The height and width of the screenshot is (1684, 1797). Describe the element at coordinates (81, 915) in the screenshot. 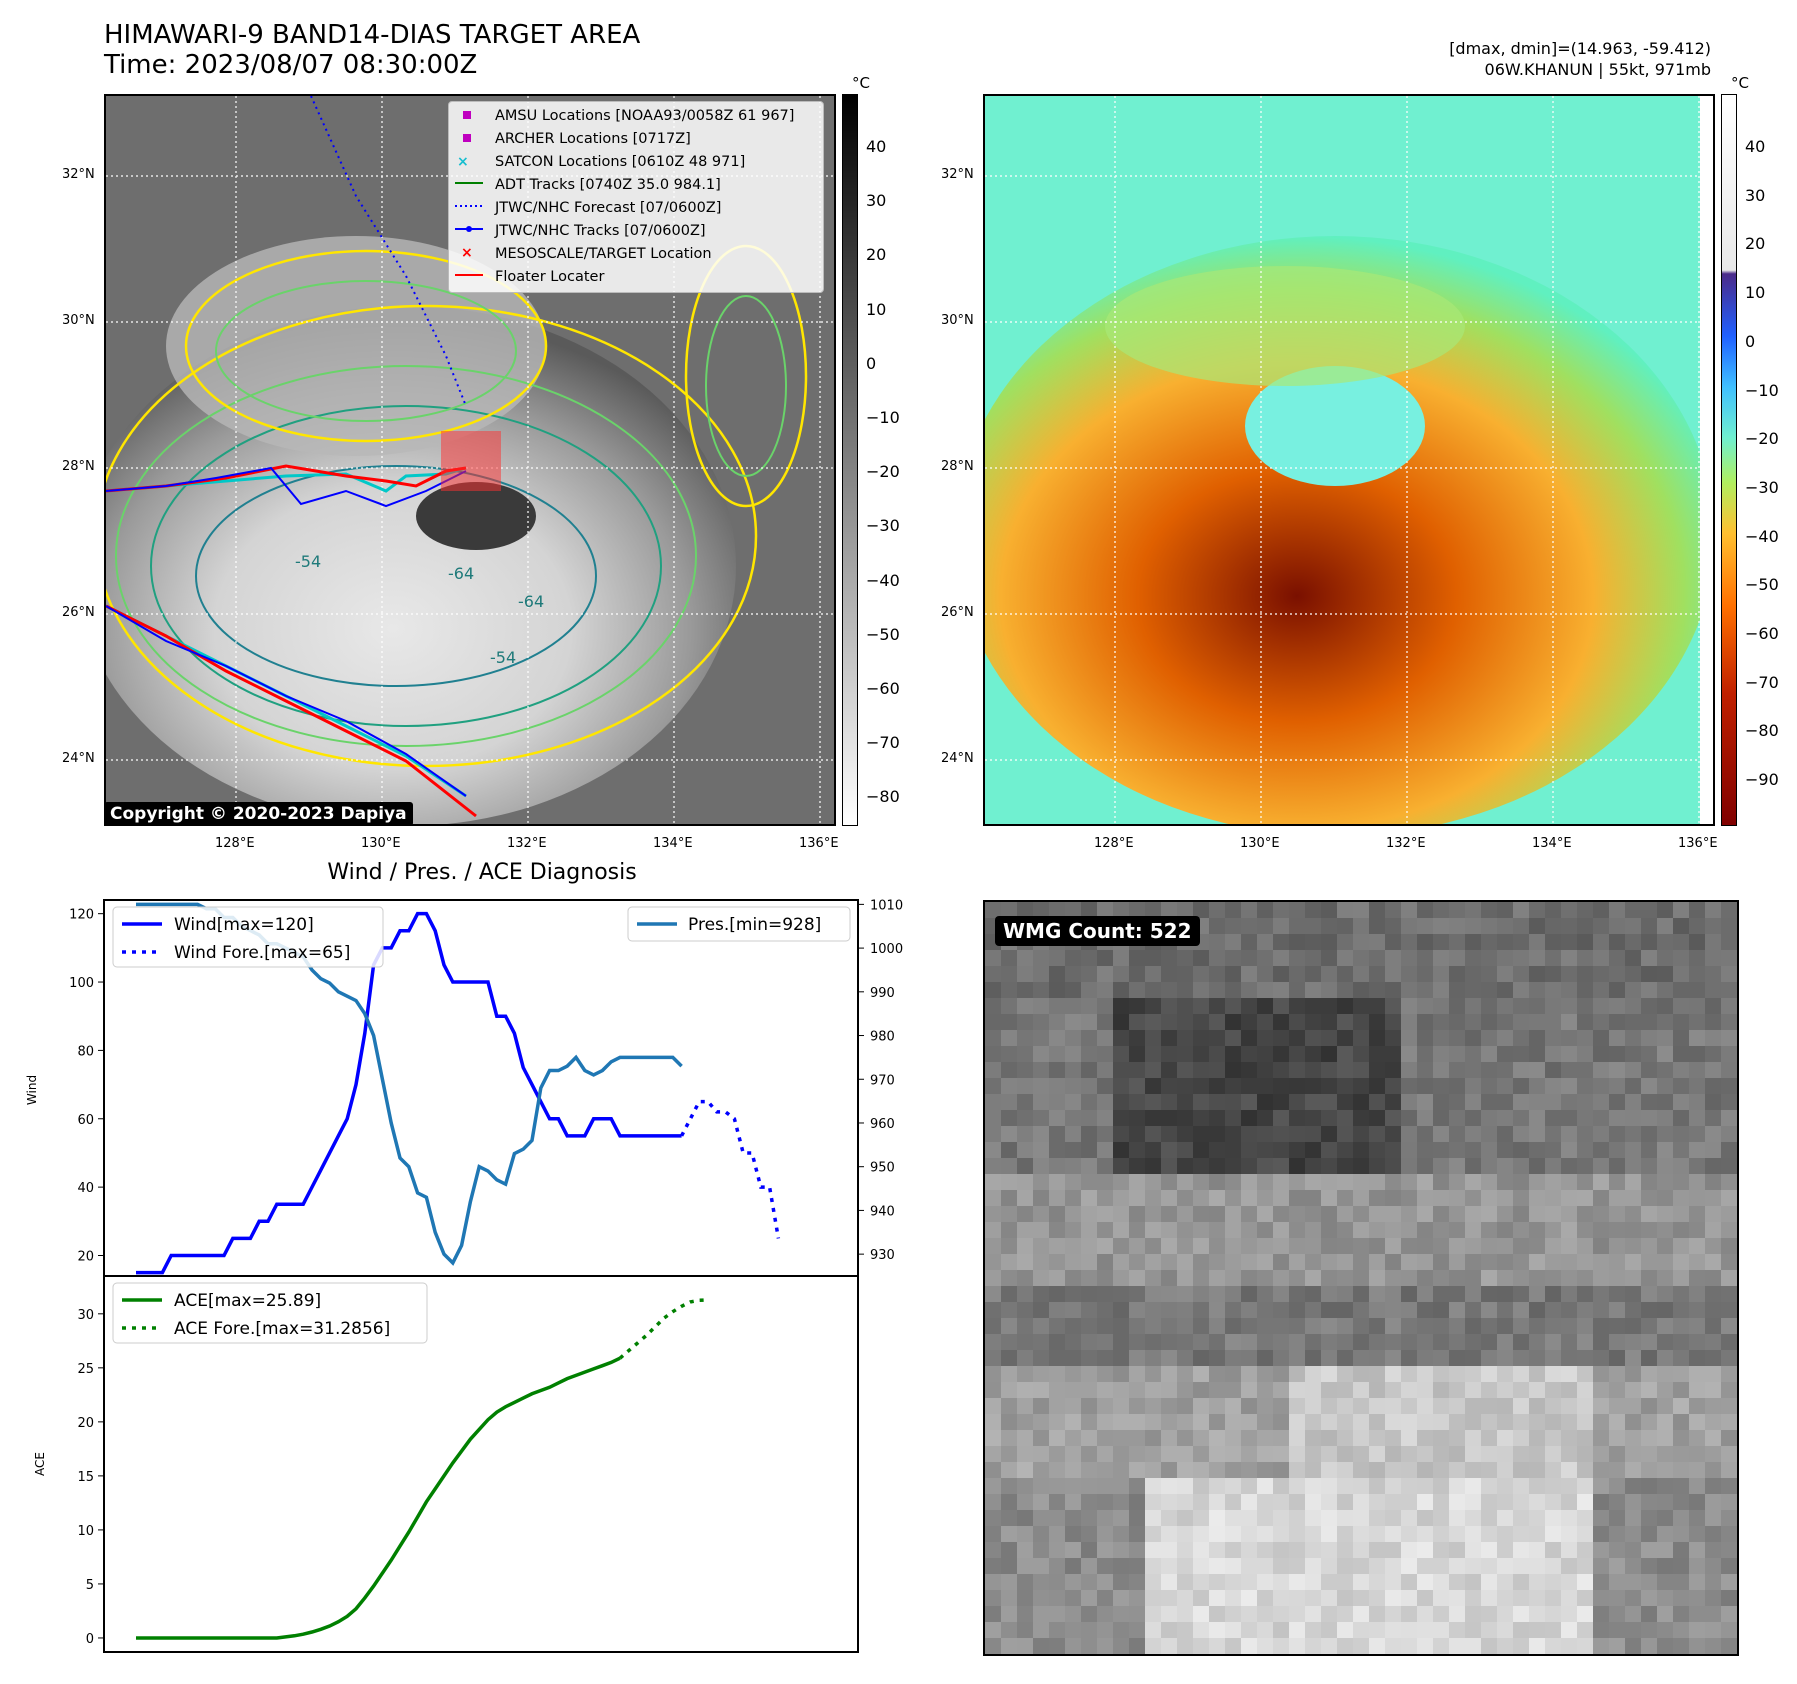

I see `wind-tick-label: 120` at that location.